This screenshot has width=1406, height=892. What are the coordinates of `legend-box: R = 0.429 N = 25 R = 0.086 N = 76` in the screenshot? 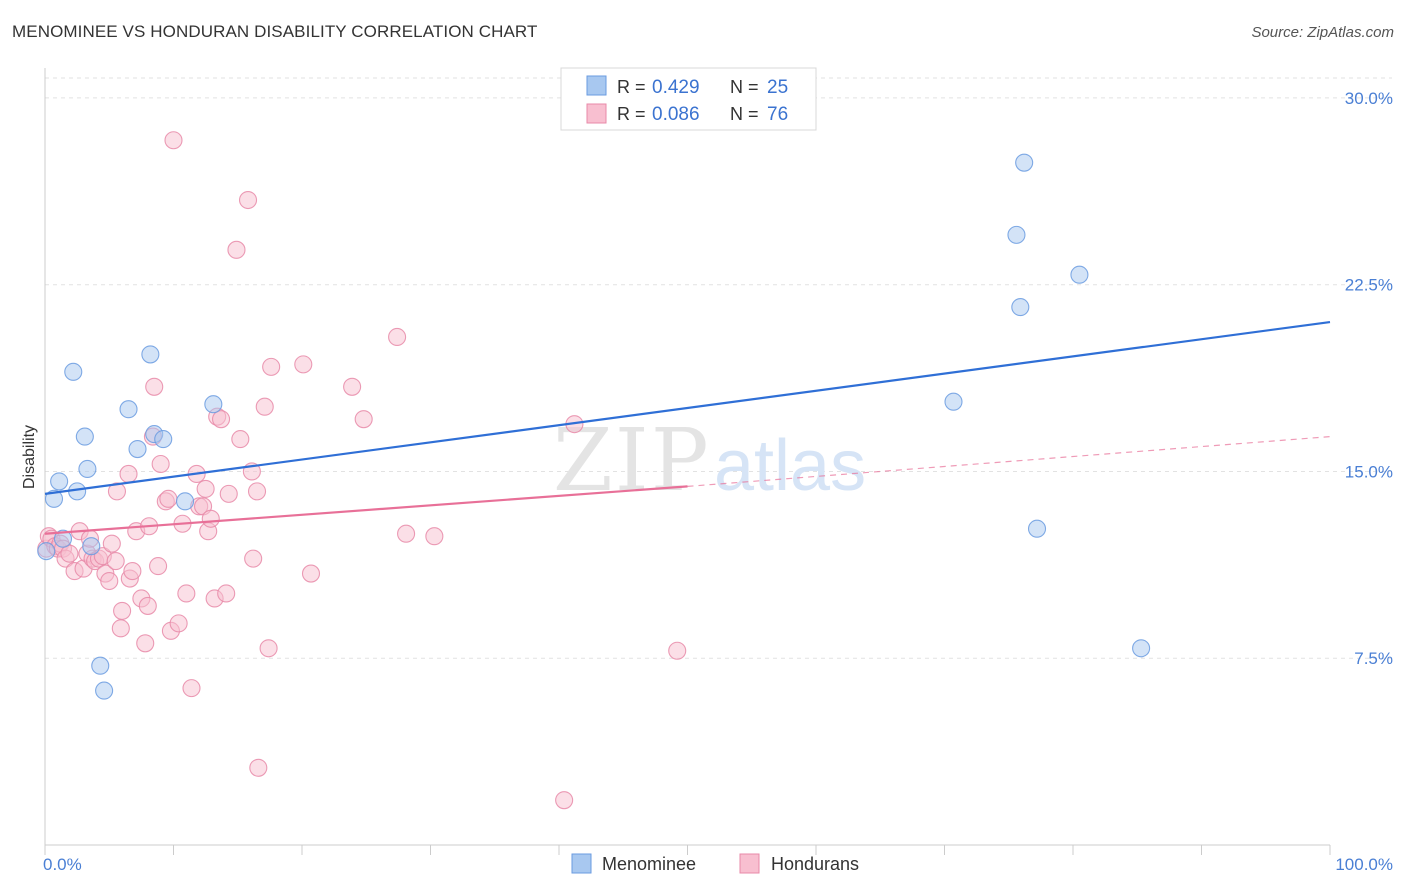 It's located at (688, 99).